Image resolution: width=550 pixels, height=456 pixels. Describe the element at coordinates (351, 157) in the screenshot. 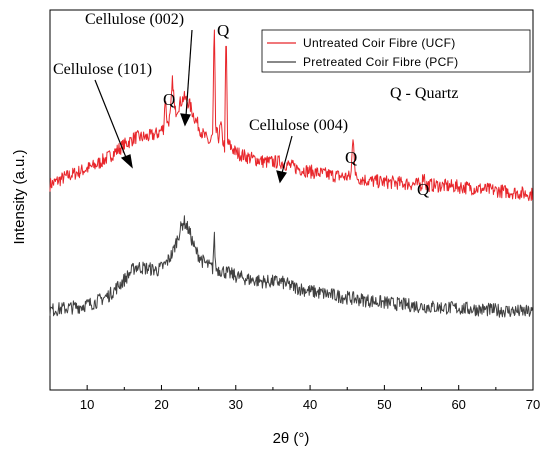

I see `quartz-marker-3: Q` at that location.